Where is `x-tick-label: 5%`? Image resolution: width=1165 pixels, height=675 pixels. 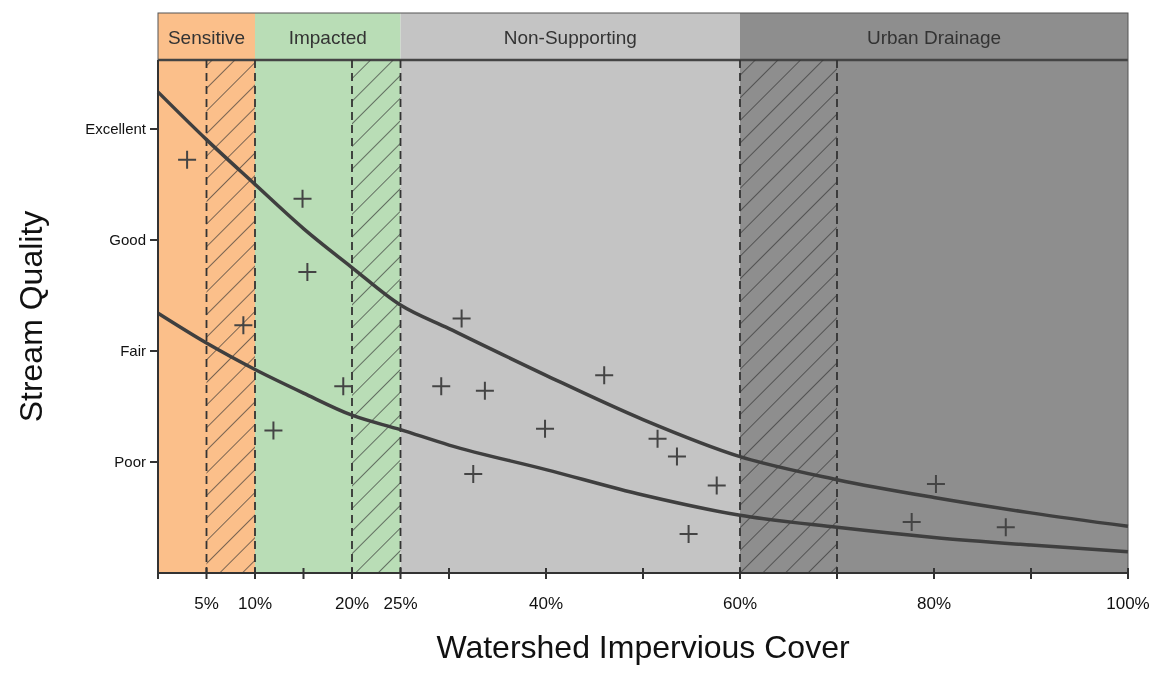 x-tick-label: 5% is located at coordinates (206, 603).